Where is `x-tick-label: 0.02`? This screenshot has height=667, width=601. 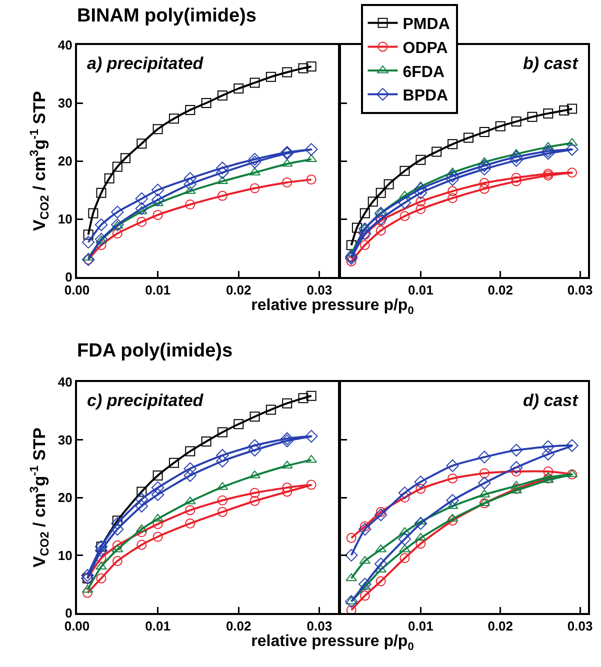
x-tick-label: 0.02 is located at coordinates (501, 290).